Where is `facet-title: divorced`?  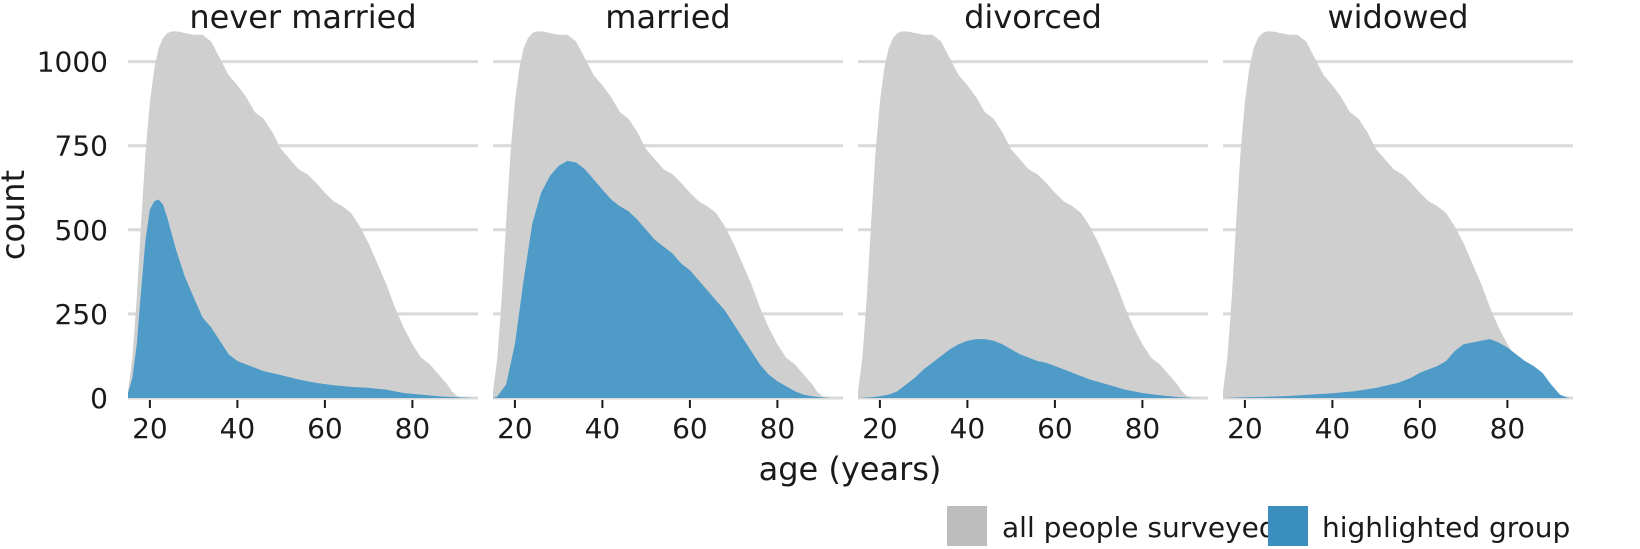
facet-title: divorced is located at coordinates (1033, 18).